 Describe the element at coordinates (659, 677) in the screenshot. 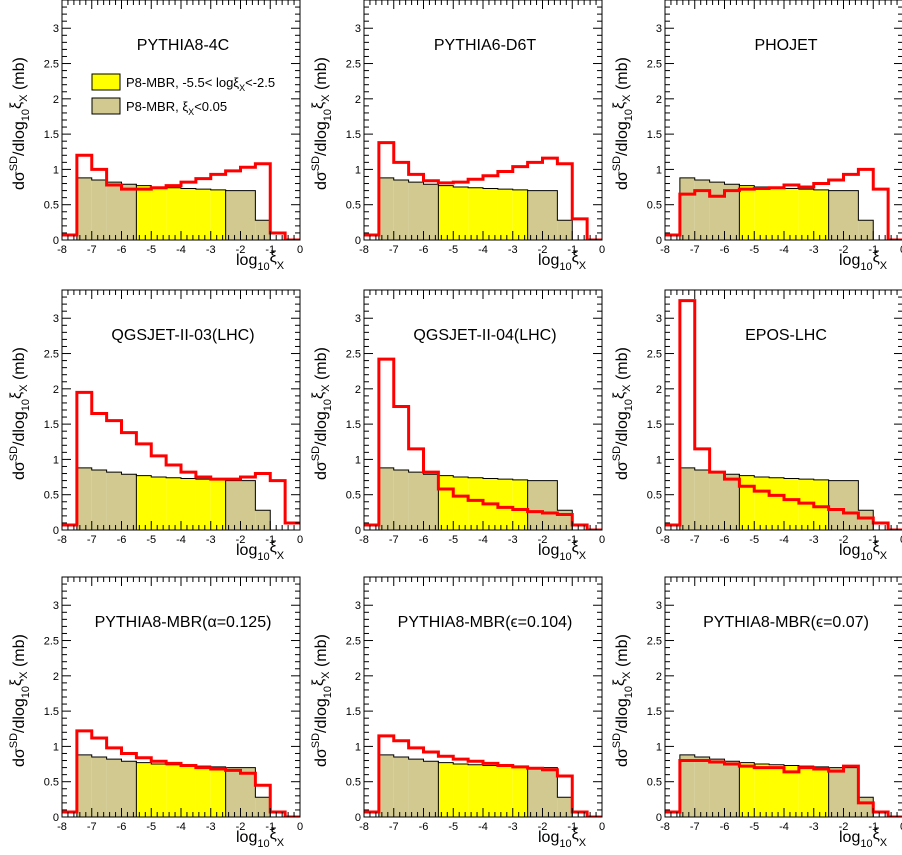

I see `y-tick-label: 2` at that location.